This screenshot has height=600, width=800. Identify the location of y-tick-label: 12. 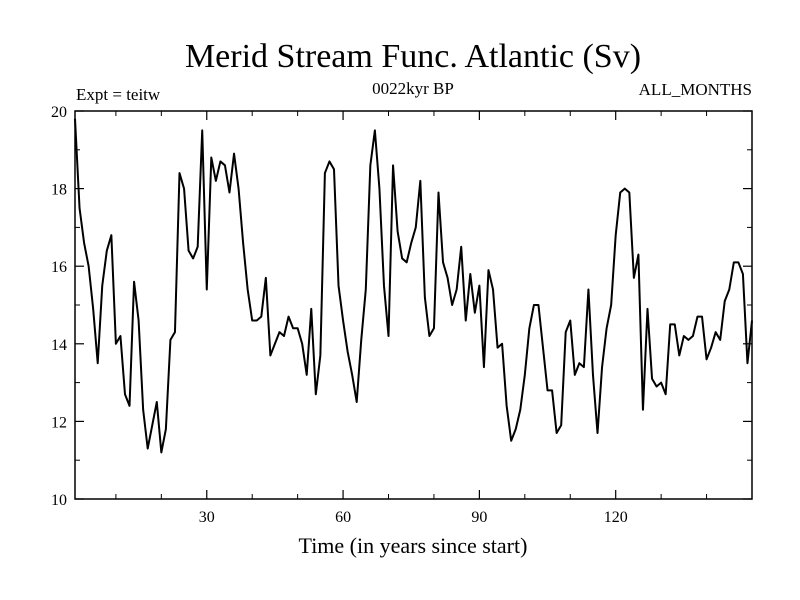
(59, 422).